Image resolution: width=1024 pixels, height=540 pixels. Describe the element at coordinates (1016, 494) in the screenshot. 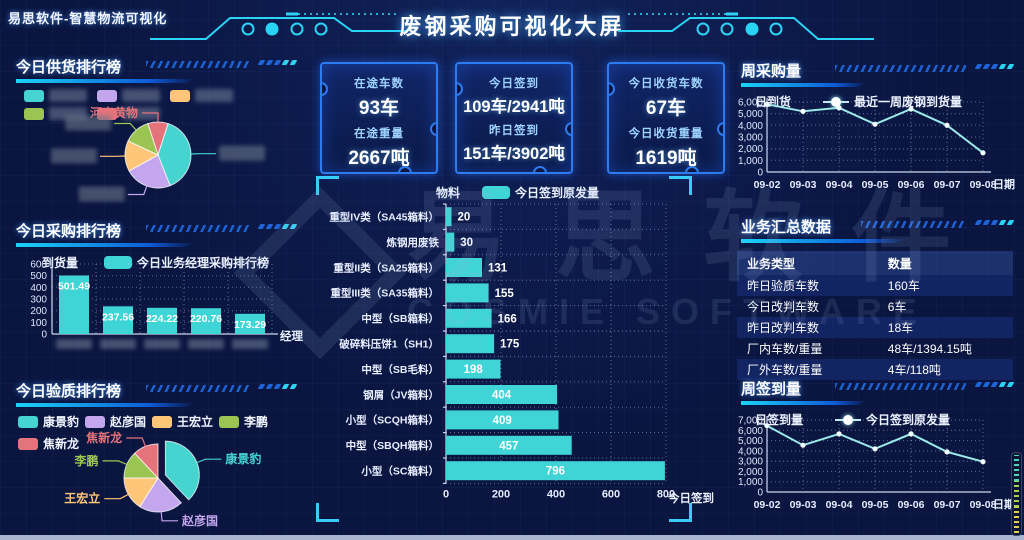

I see `edge-indicator-widget` at that location.